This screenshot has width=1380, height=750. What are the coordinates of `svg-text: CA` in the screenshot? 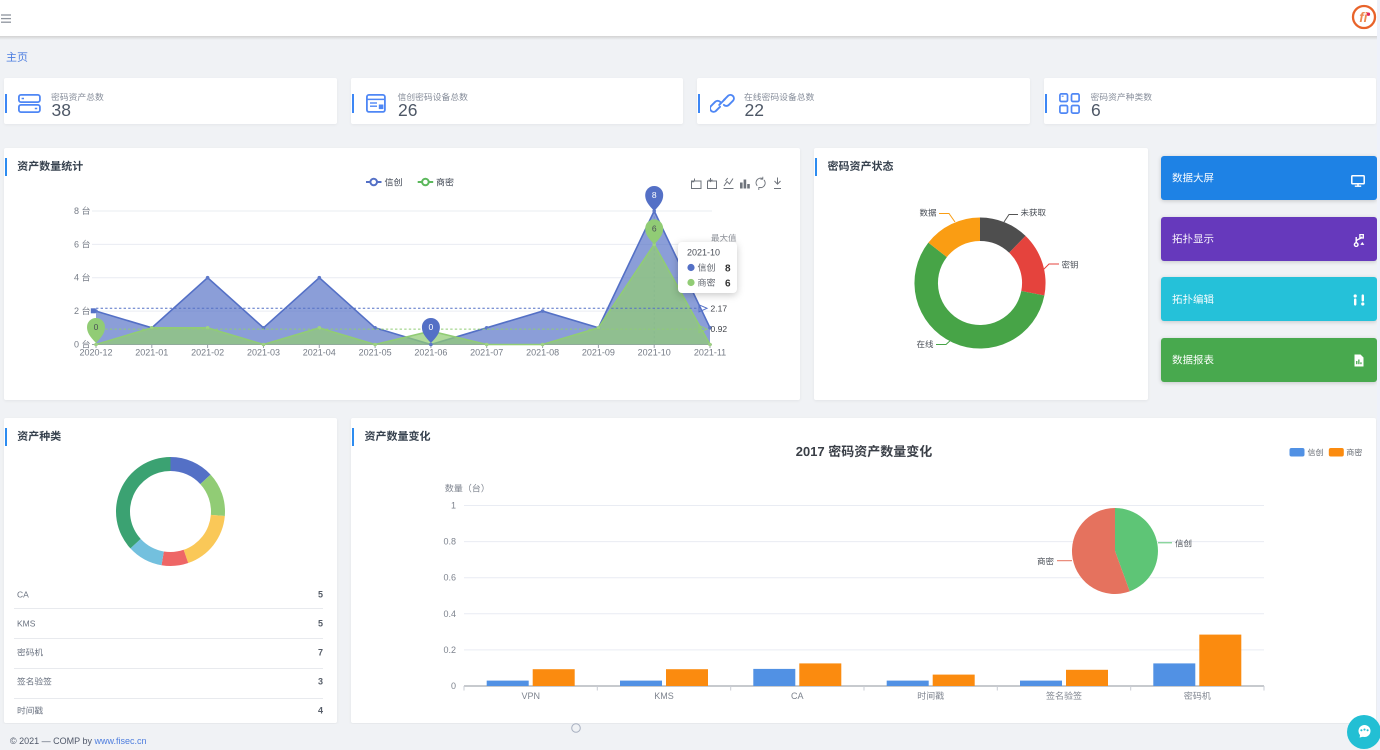 It's located at (797, 696).